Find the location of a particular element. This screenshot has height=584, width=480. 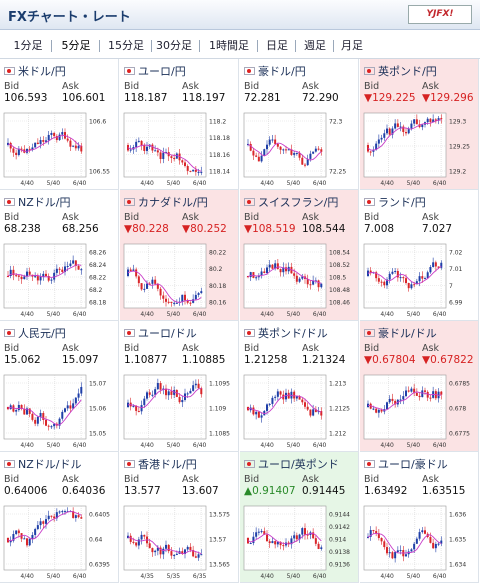

candlestick-chart: 106.6 106.55 4/40 5/40 6/40 is located at coordinates (60, 148).